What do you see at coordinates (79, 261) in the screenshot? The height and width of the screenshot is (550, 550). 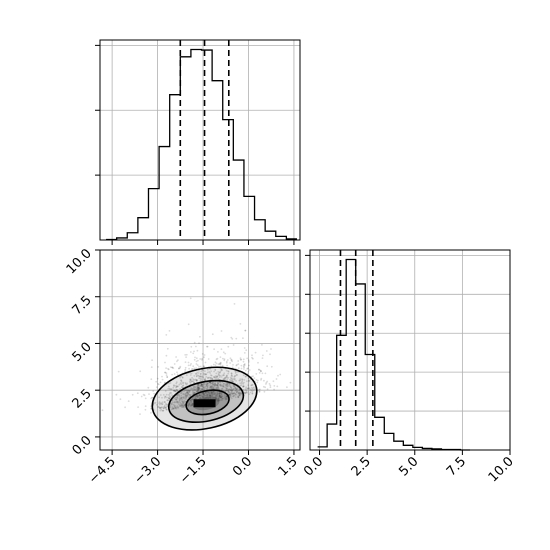 I see `density-y-tick-label-4: 10.0` at bounding box center [79, 261].